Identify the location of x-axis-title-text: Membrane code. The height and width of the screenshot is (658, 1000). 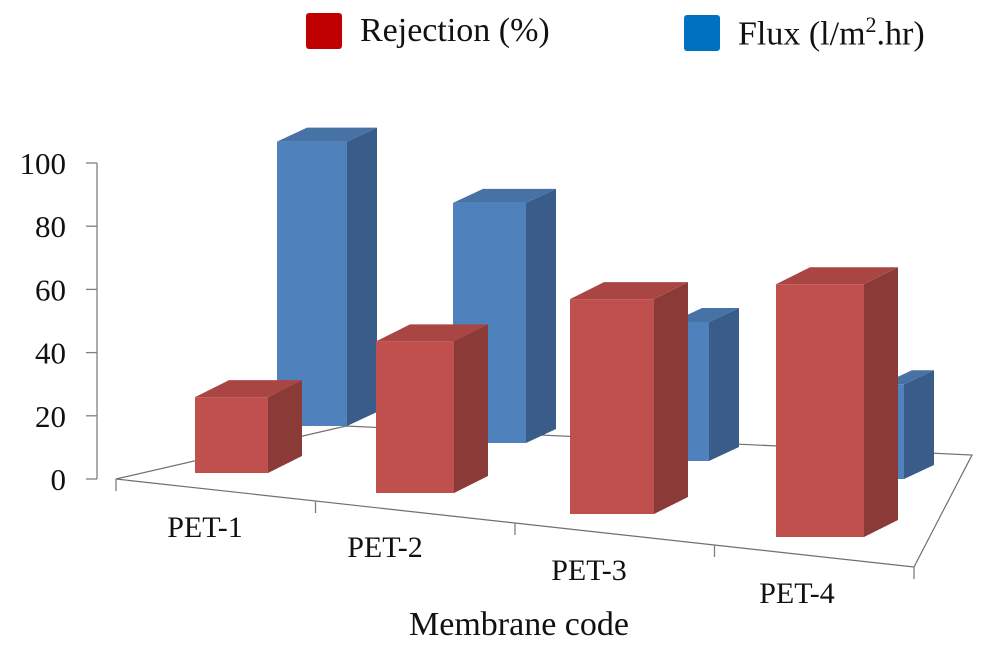
(519, 624).